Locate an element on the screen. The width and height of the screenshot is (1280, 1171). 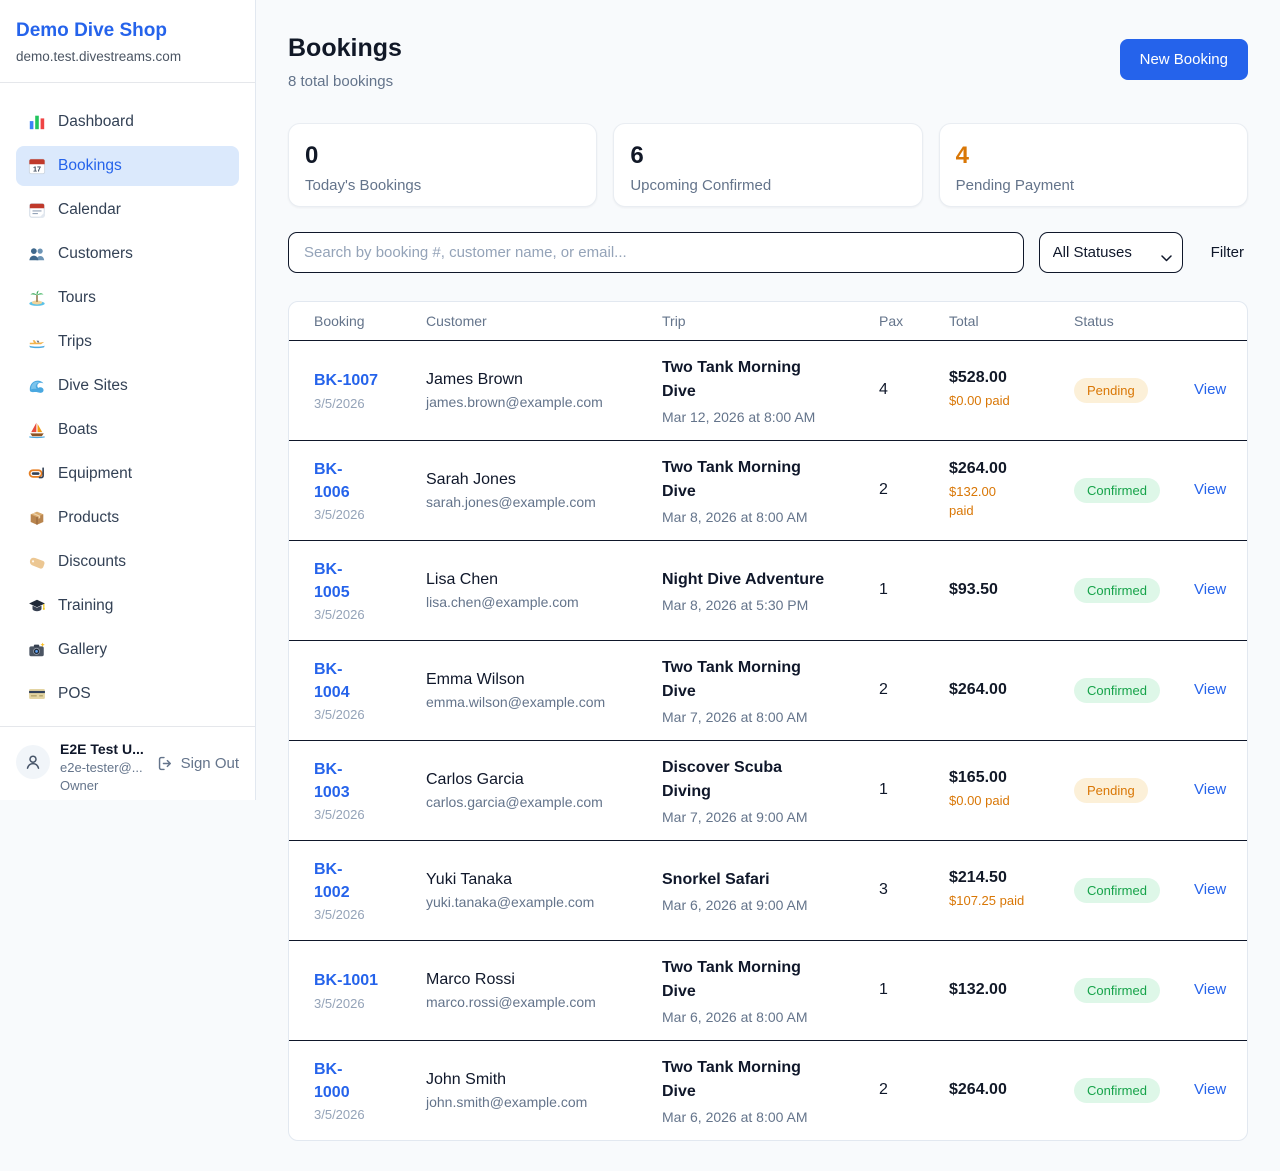
credit-card-icon is located at coordinates (37, 694).